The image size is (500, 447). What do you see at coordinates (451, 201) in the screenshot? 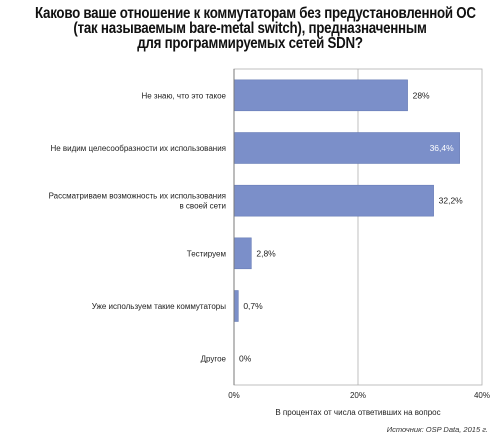
I see `value-label: 32,2%` at bounding box center [451, 201].